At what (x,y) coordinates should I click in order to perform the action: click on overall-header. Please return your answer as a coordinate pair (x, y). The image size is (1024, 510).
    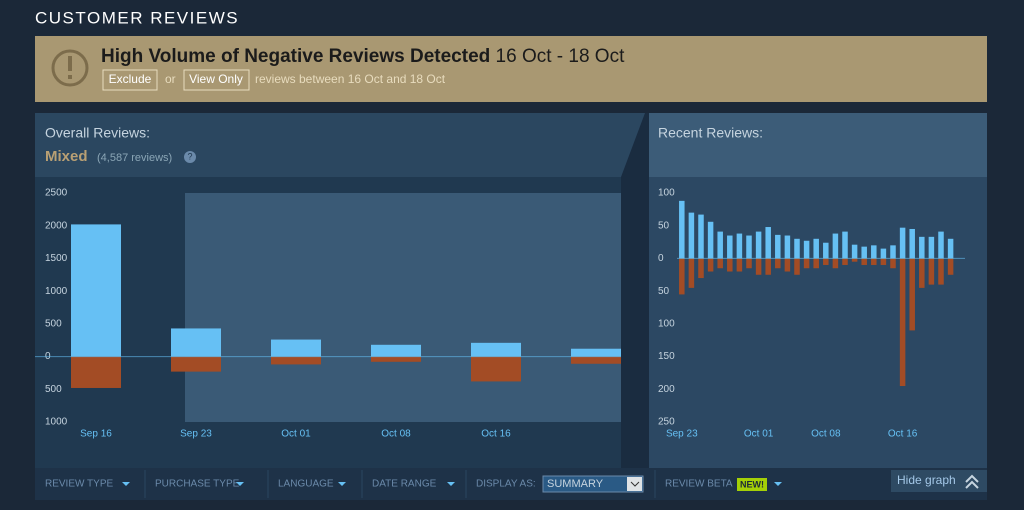
    Looking at the image, I should click on (340, 145).